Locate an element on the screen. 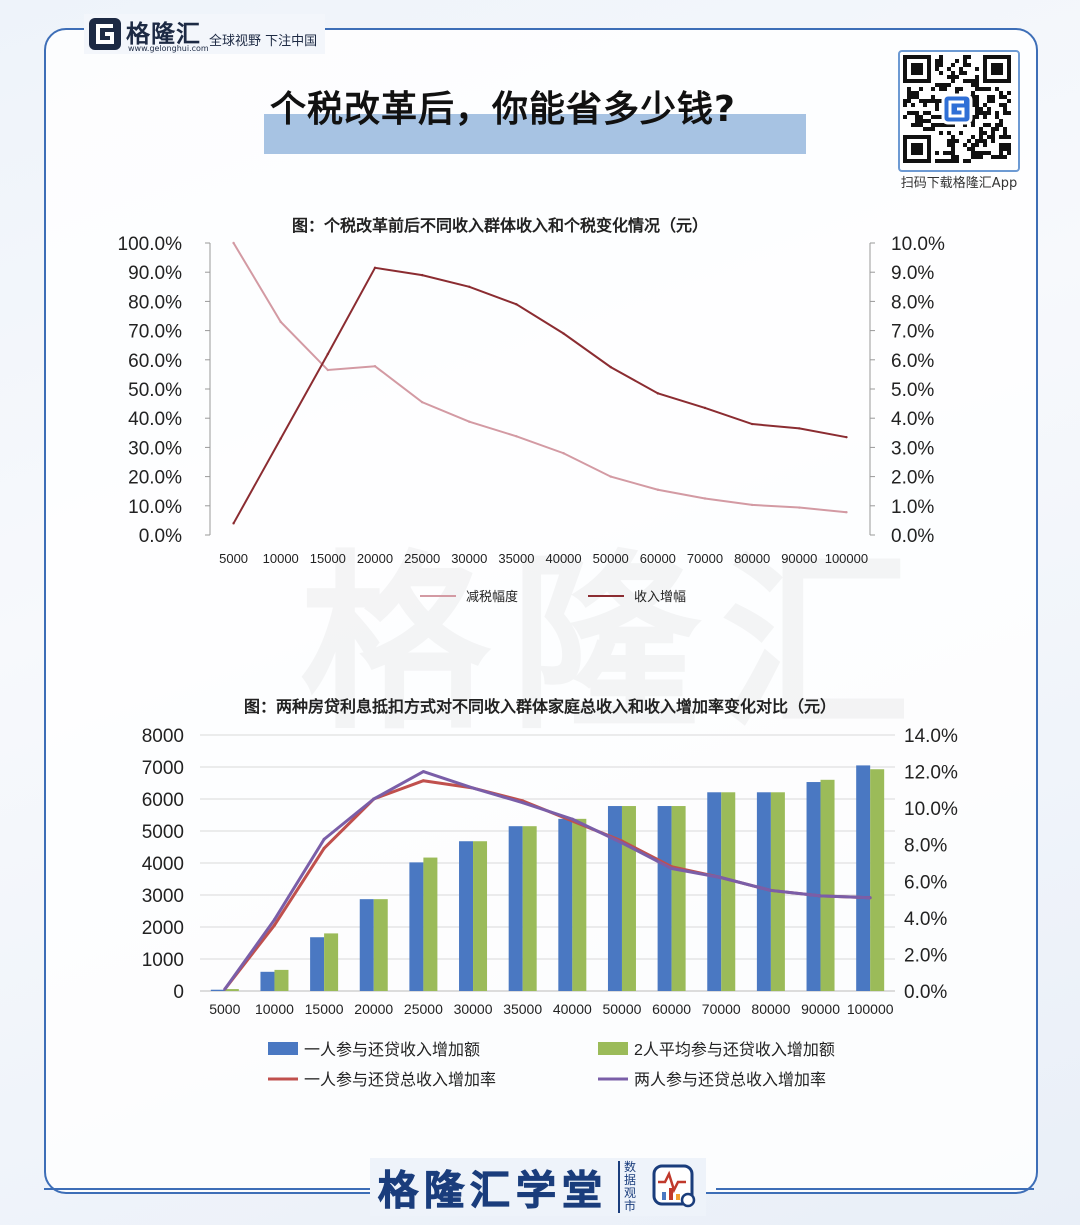 Image resolution: width=1080 pixels, height=1225 pixels. x-tick-label: 10000 is located at coordinates (281, 558).